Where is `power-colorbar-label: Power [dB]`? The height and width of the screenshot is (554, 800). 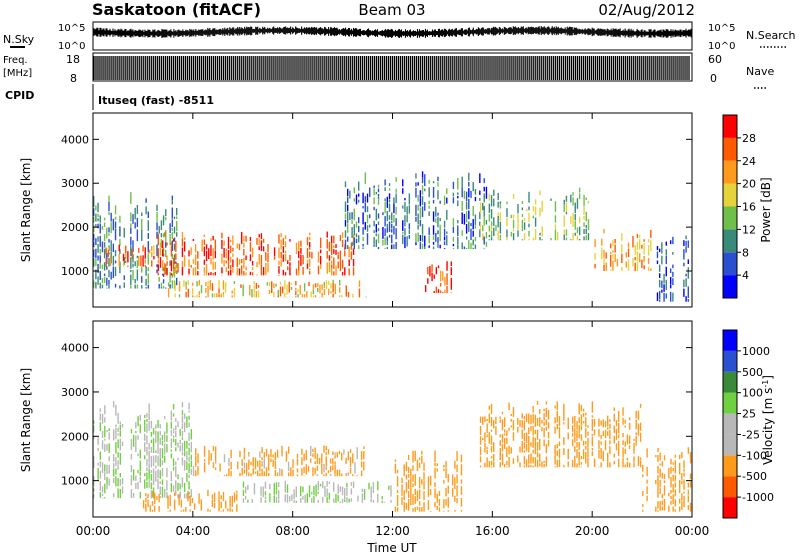 power-colorbar-label: Power [dB] is located at coordinates (766, 209).